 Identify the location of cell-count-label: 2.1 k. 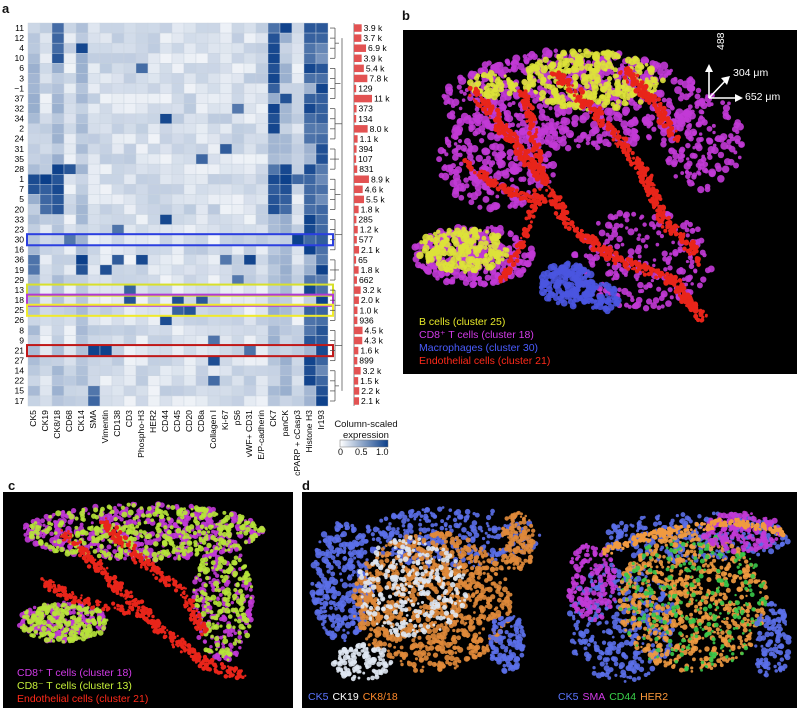
(370, 250).